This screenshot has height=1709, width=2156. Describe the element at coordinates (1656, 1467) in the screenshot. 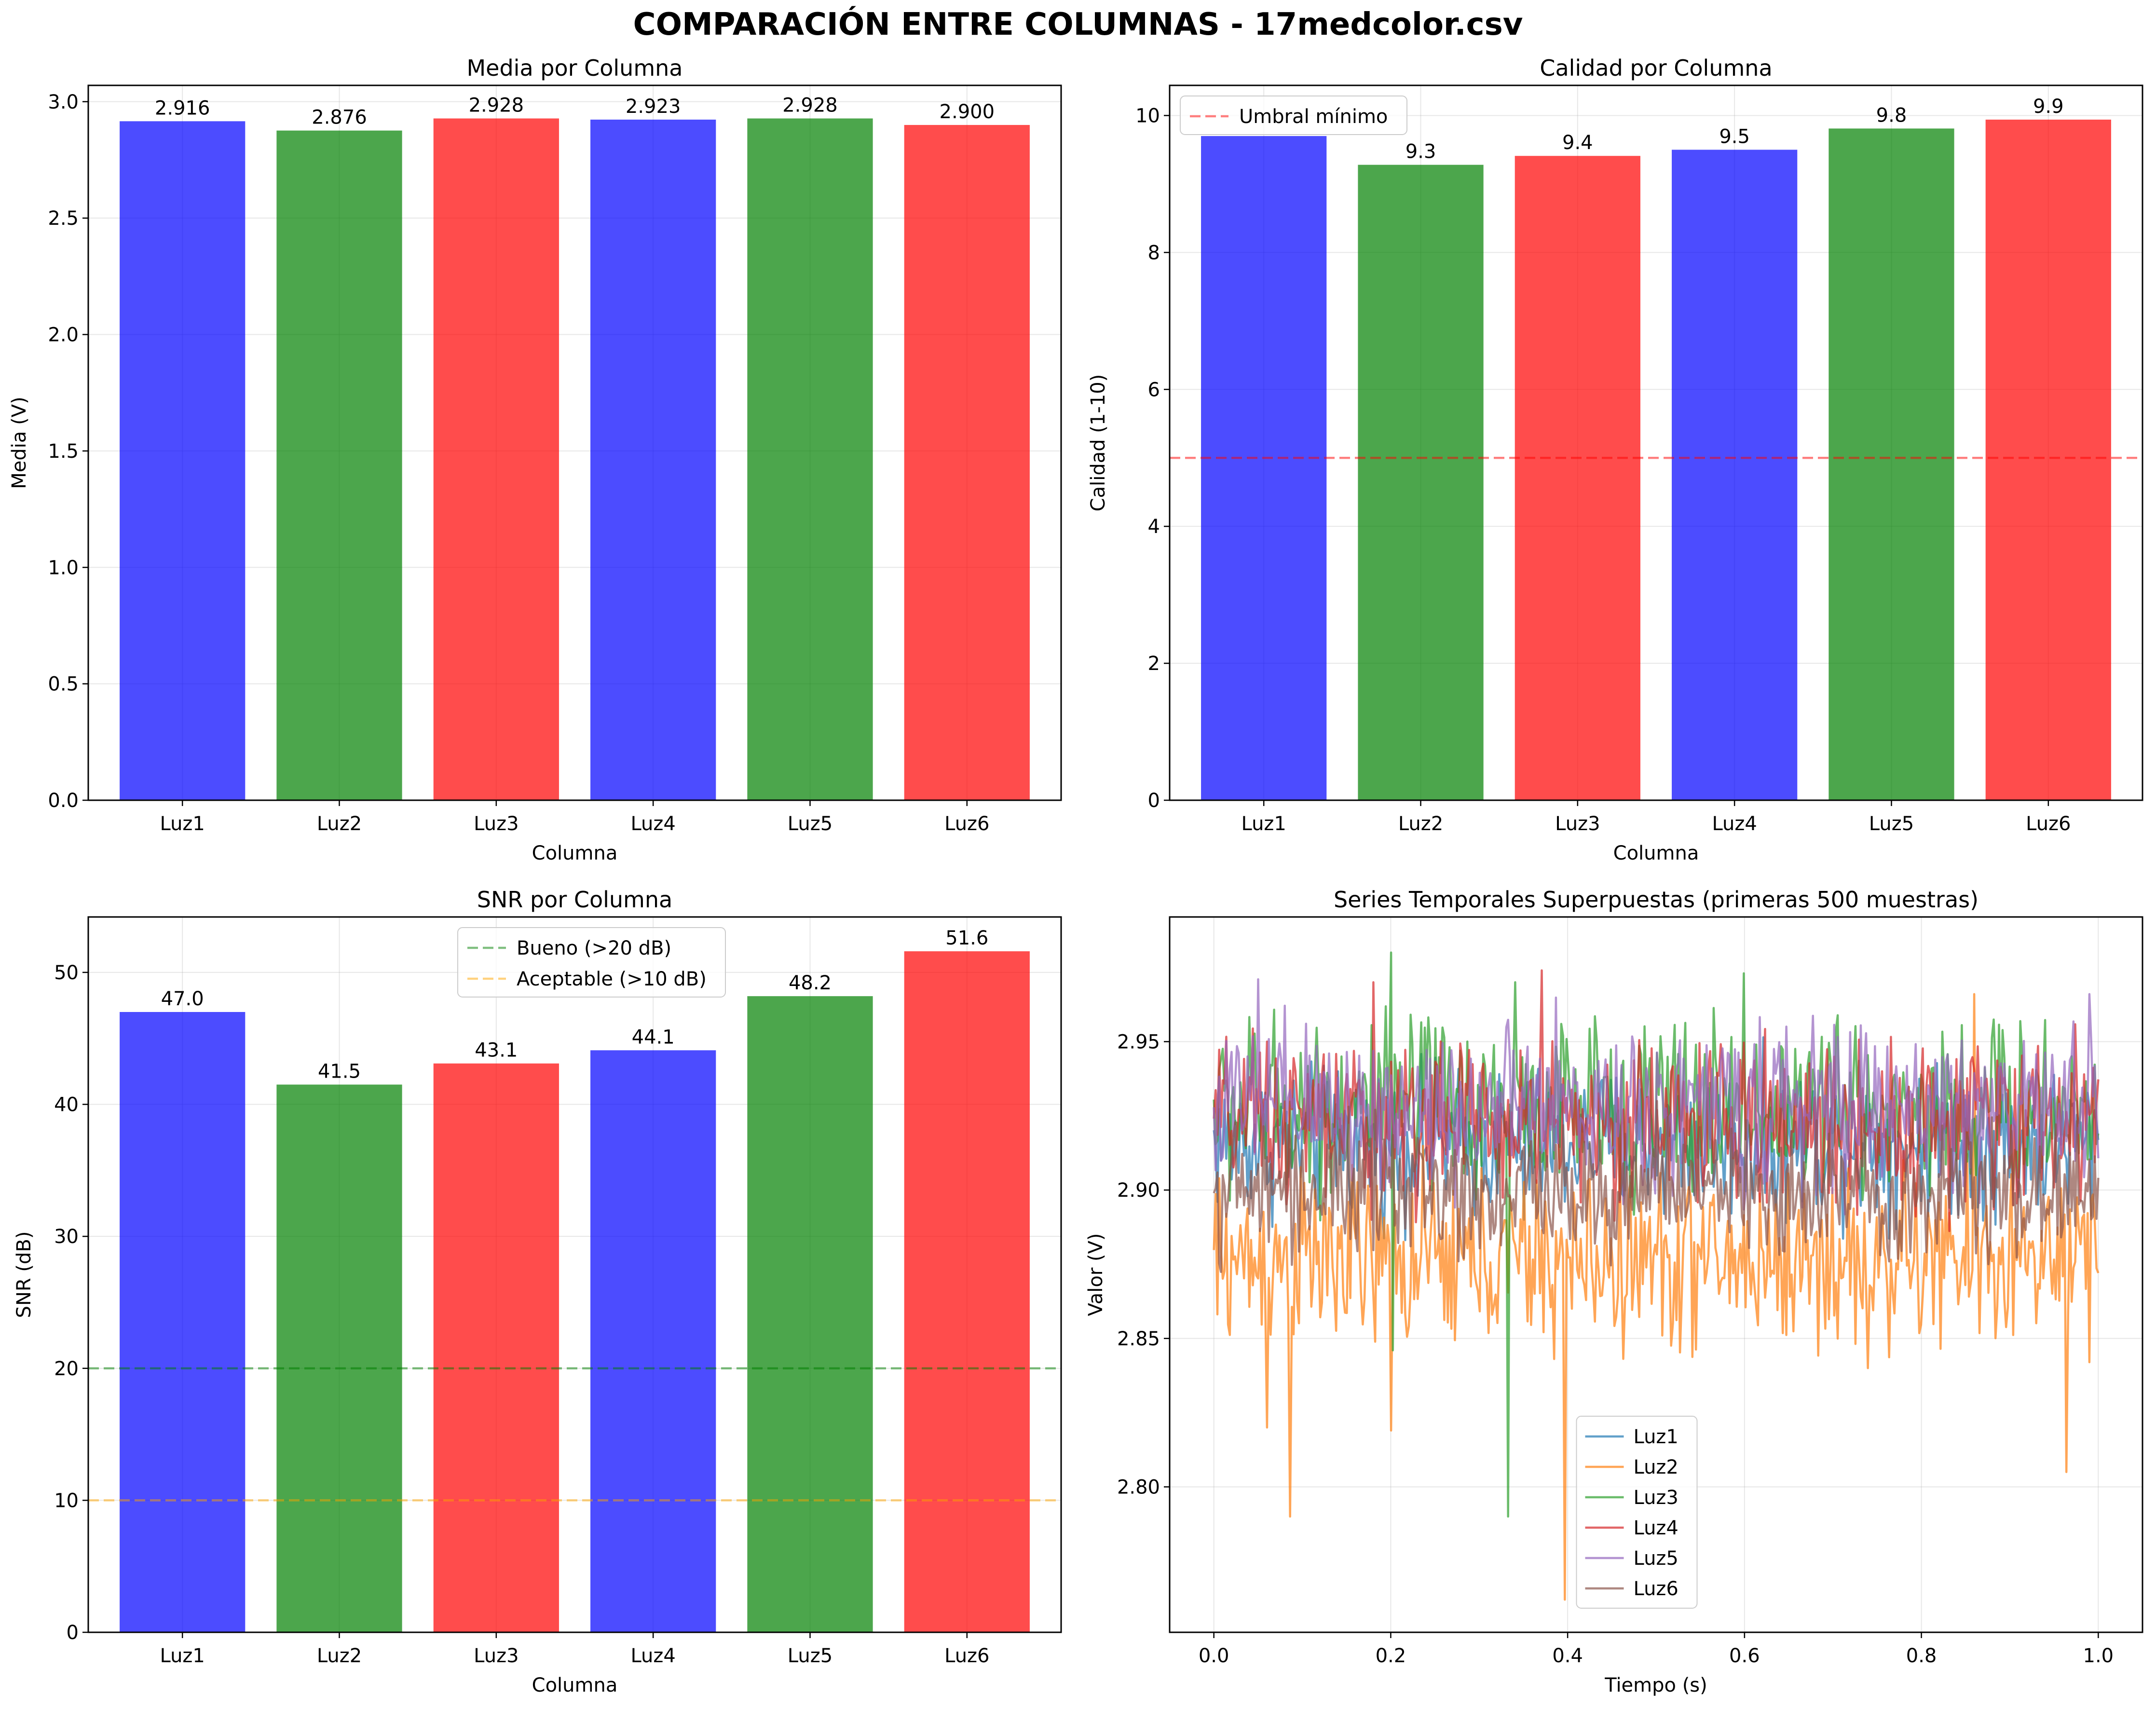

I see `legend-label: Luz2` at that location.